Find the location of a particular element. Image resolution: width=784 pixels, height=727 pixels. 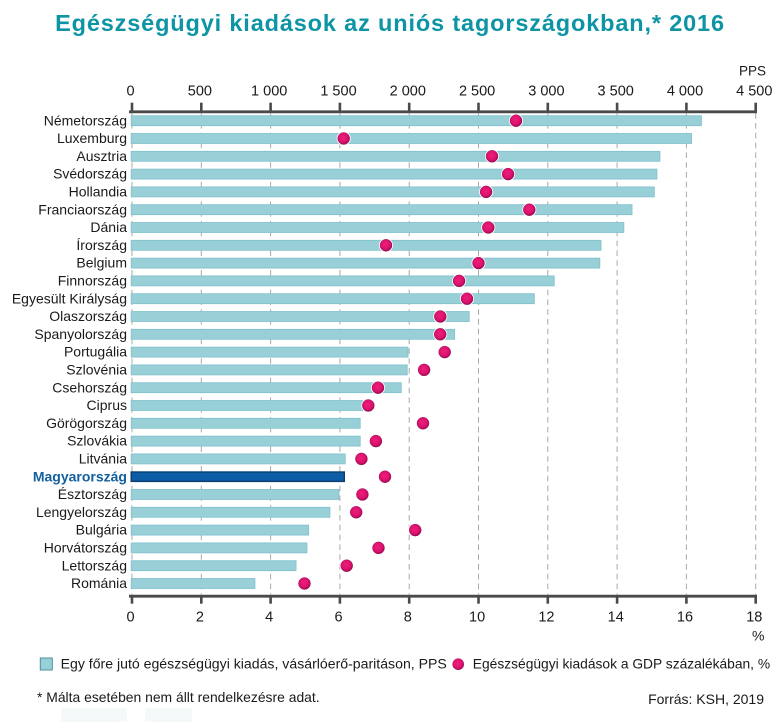

svg-text: Svédország is located at coordinates (90, 174).